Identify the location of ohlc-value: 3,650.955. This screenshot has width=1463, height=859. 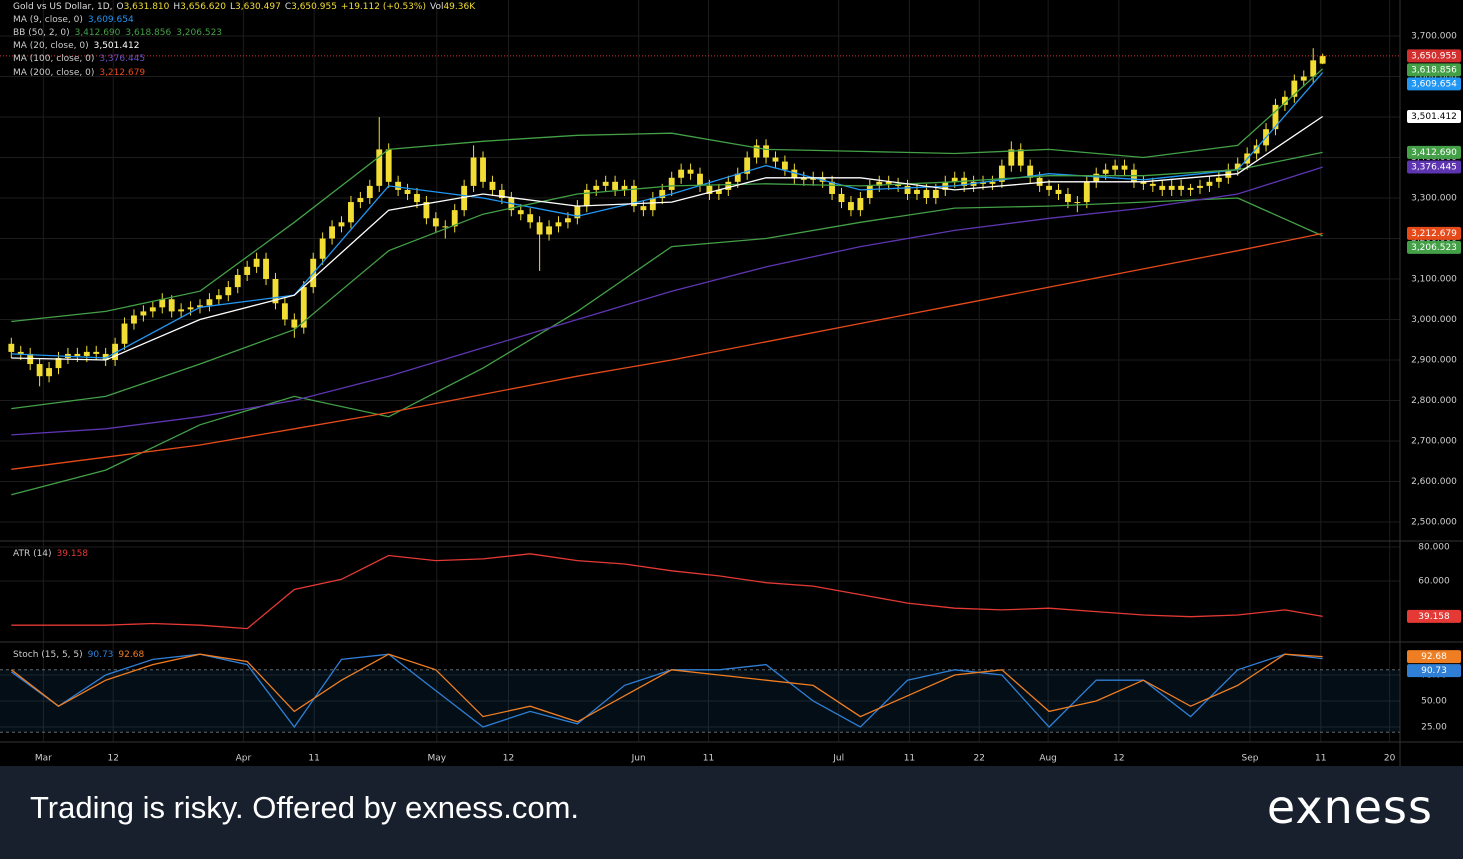
(314, 7).